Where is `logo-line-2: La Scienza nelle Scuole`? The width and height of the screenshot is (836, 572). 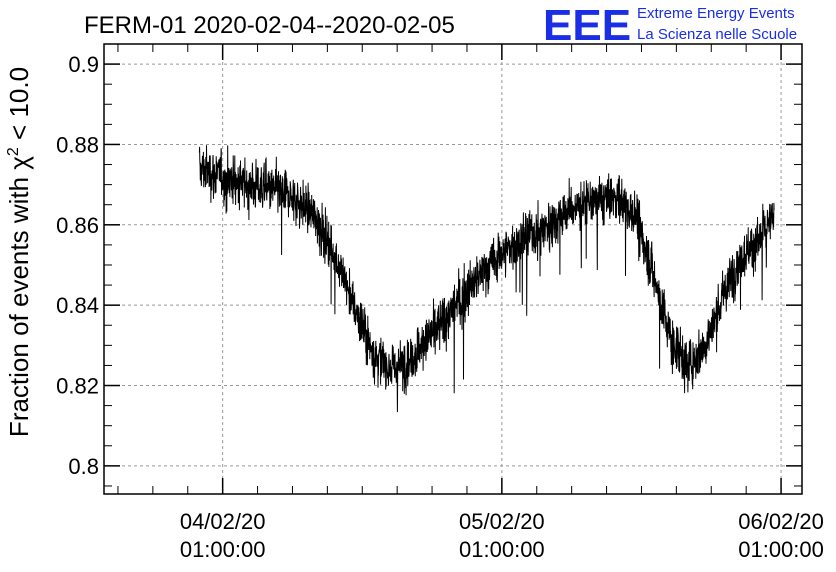 logo-line-2: La Scienza nelle Scuole is located at coordinates (717, 34).